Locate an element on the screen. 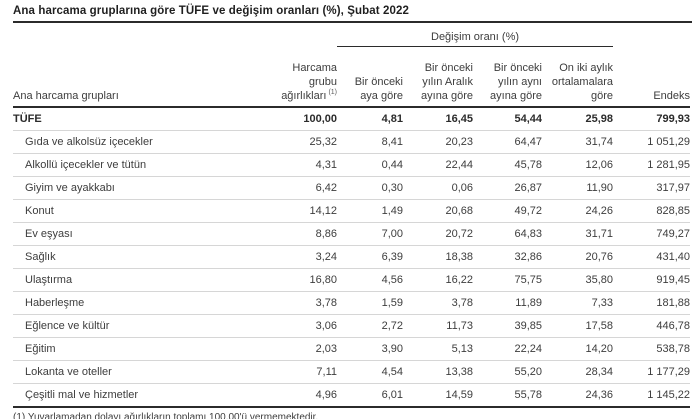  group-header-row: Değişim oranı (%) is located at coordinates (351, 35).